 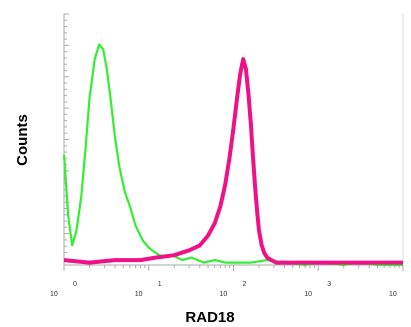 What do you see at coordinates (160, 284) in the screenshot?
I see `x-tick-label-exponent: 1` at bounding box center [160, 284].